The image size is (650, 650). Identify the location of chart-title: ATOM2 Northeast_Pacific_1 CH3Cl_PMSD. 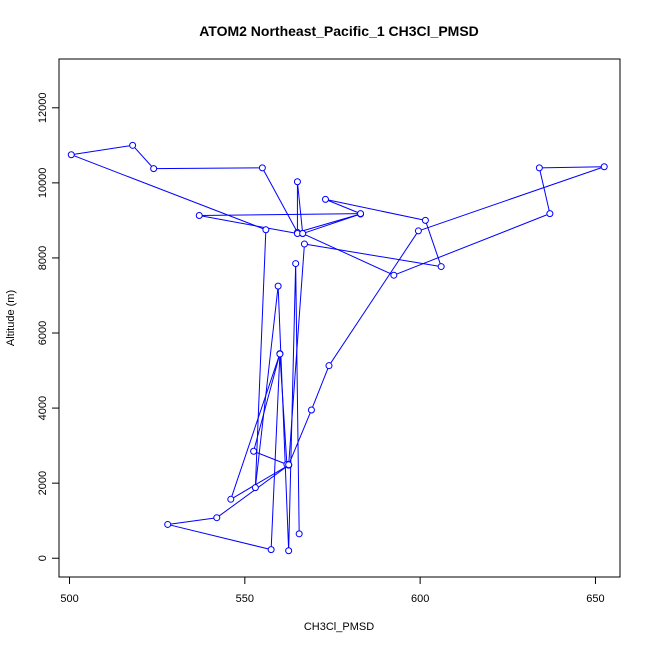
(339, 31).